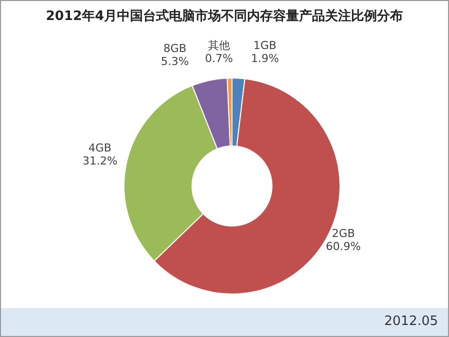 Image resolution: width=449 pixels, height=337 pixels. Describe the element at coordinates (411, 321) in the screenshot. I see `text: 2012.05` at that location.